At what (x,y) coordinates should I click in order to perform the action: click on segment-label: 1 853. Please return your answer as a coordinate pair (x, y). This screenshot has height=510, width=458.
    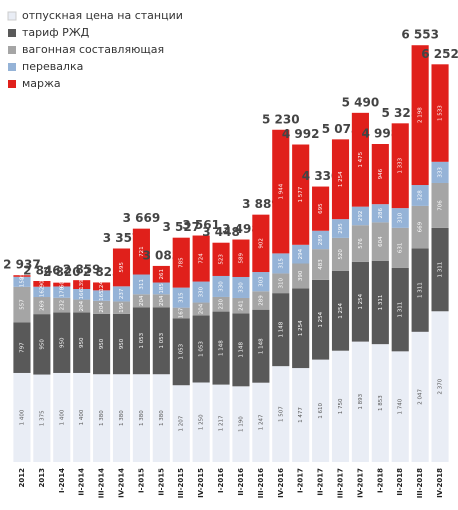
    Looking at the image, I should click on (381, 403).